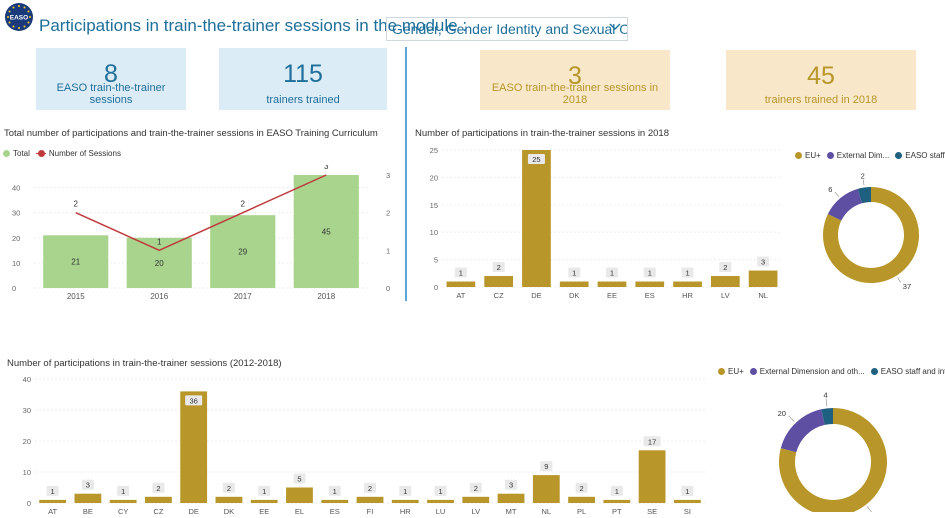  I want to click on kpi-sessions-card: 8 EASO train-the-trainer sessions, so click(111, 79).